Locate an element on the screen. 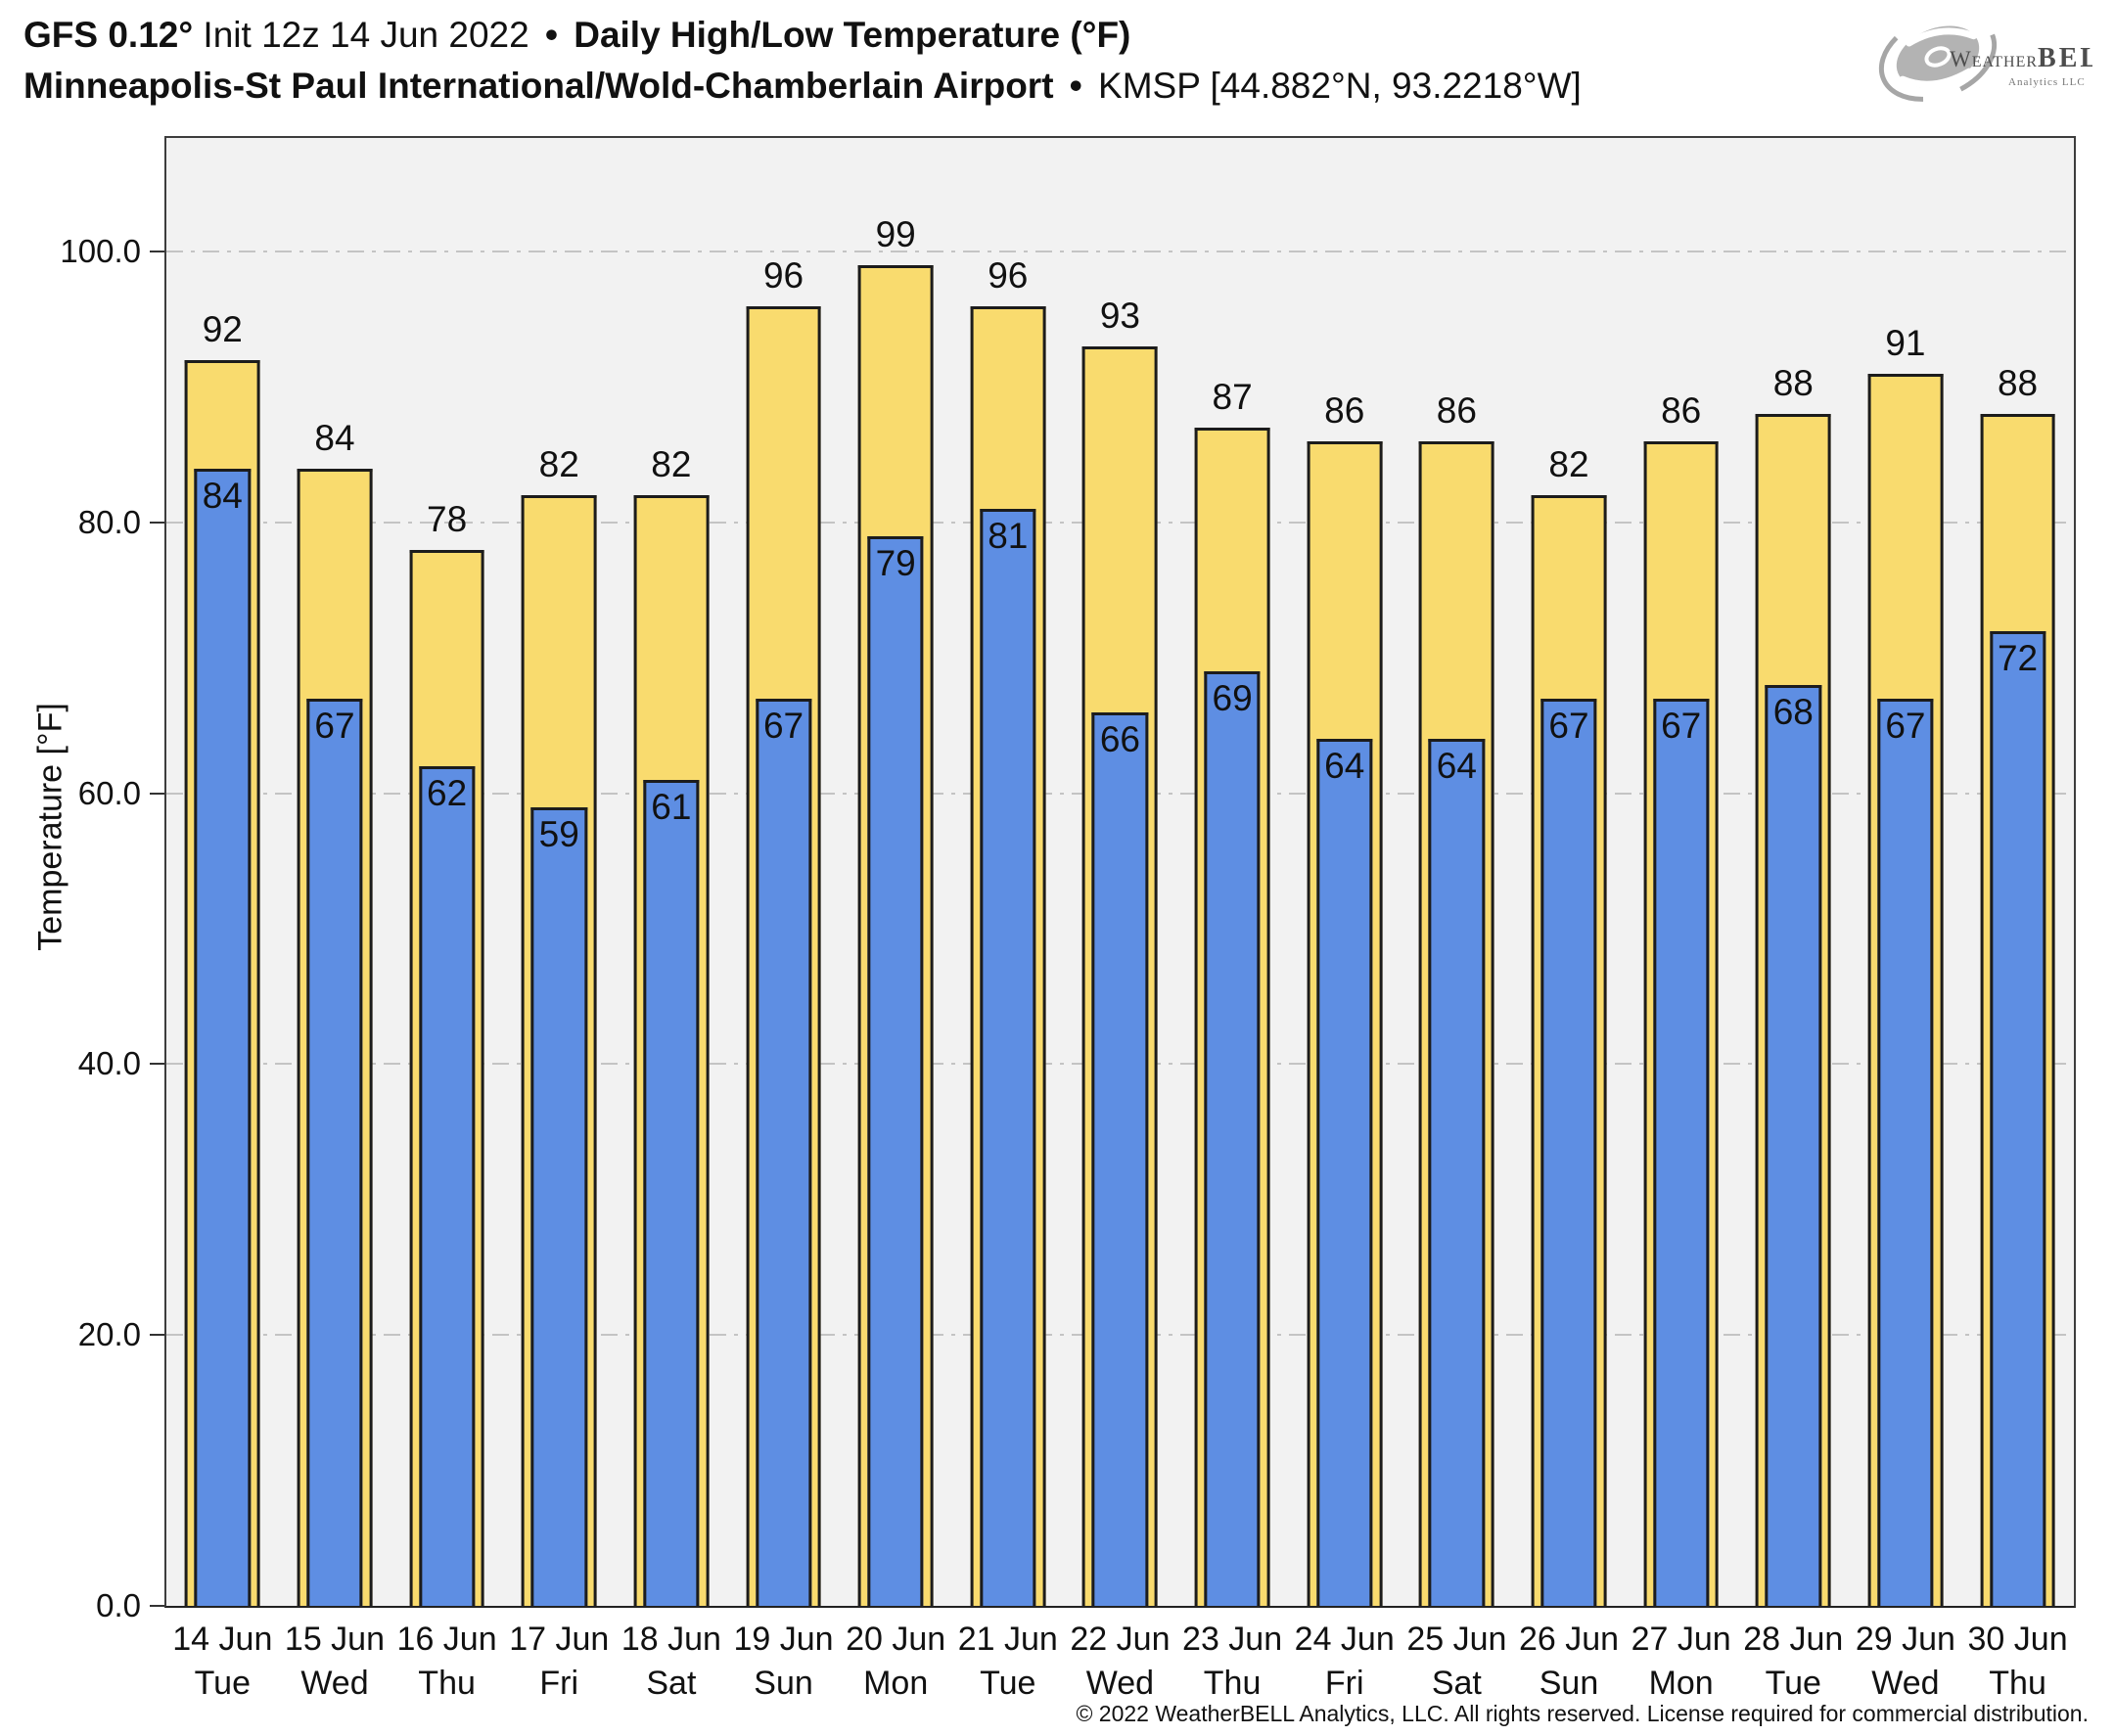  low-value-label: 72 is located at coordinates (2018, 657).